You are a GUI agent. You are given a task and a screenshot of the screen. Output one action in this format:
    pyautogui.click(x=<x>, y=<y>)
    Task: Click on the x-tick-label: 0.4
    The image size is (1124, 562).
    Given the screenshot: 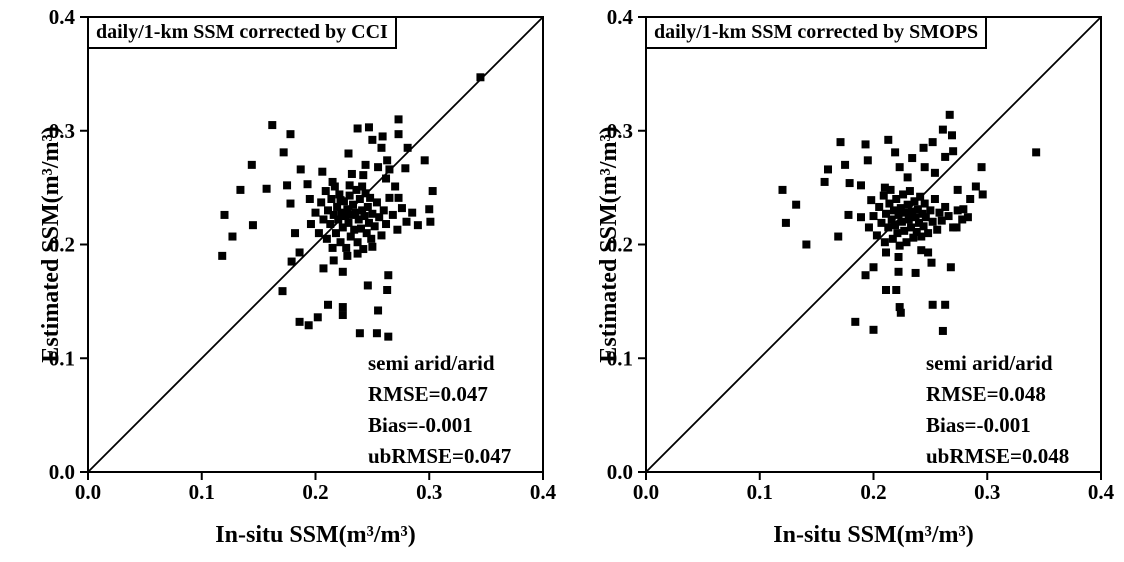 What is the action you would take?
    pyautogui.click(x=543, y=492)
    